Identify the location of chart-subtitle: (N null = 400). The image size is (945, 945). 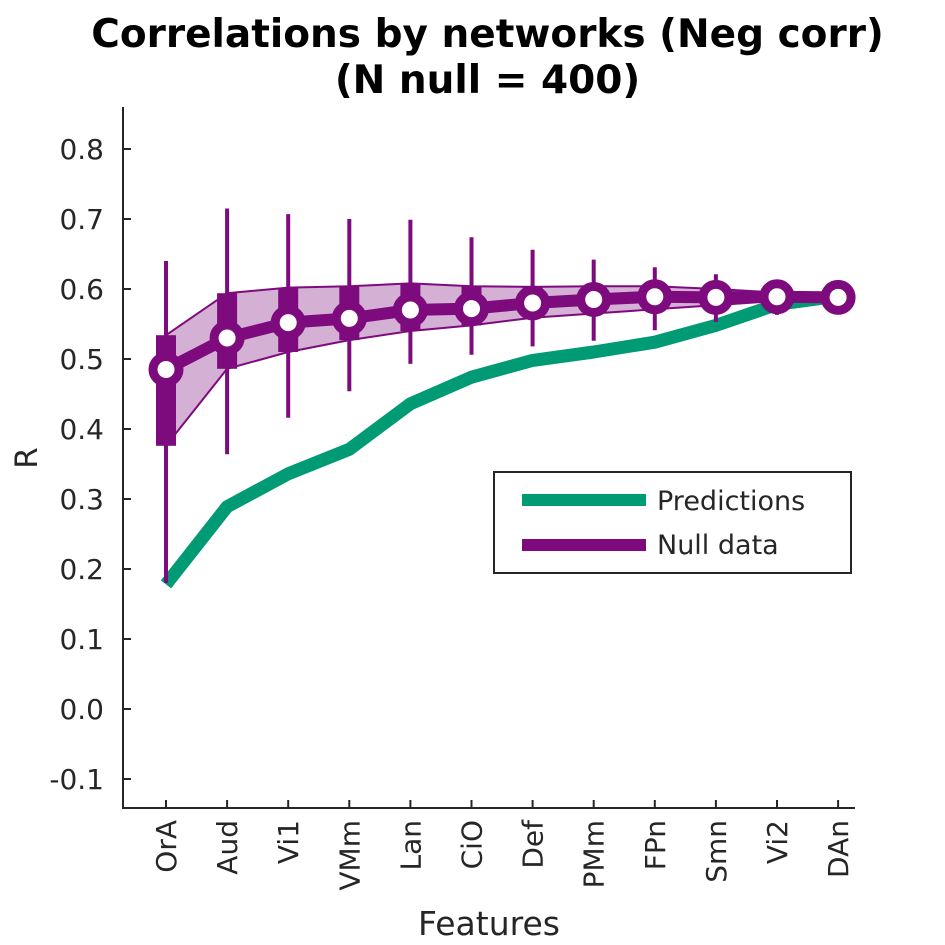
(487, 80).